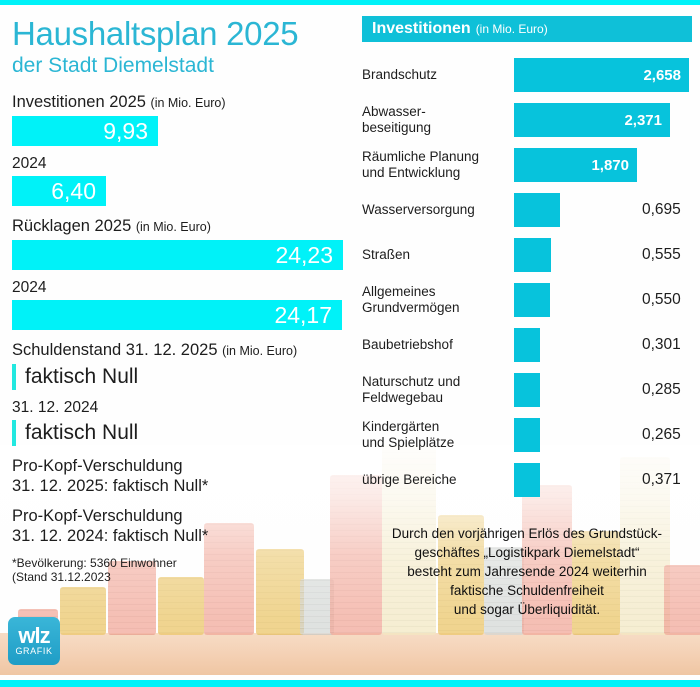 This screenshot has width=700, height=687. Describe the element at coordinates (603, 300) in the screenshot. I see `chart-bar-wrapper: 0,550` at that location.